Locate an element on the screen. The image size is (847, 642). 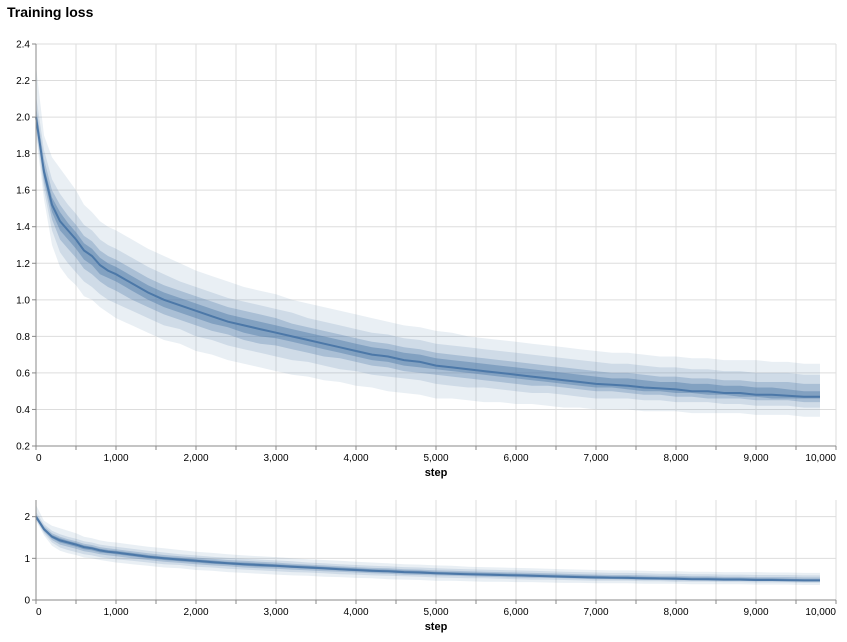
y-tick-label: 0 is located at coordinates (27, 601).